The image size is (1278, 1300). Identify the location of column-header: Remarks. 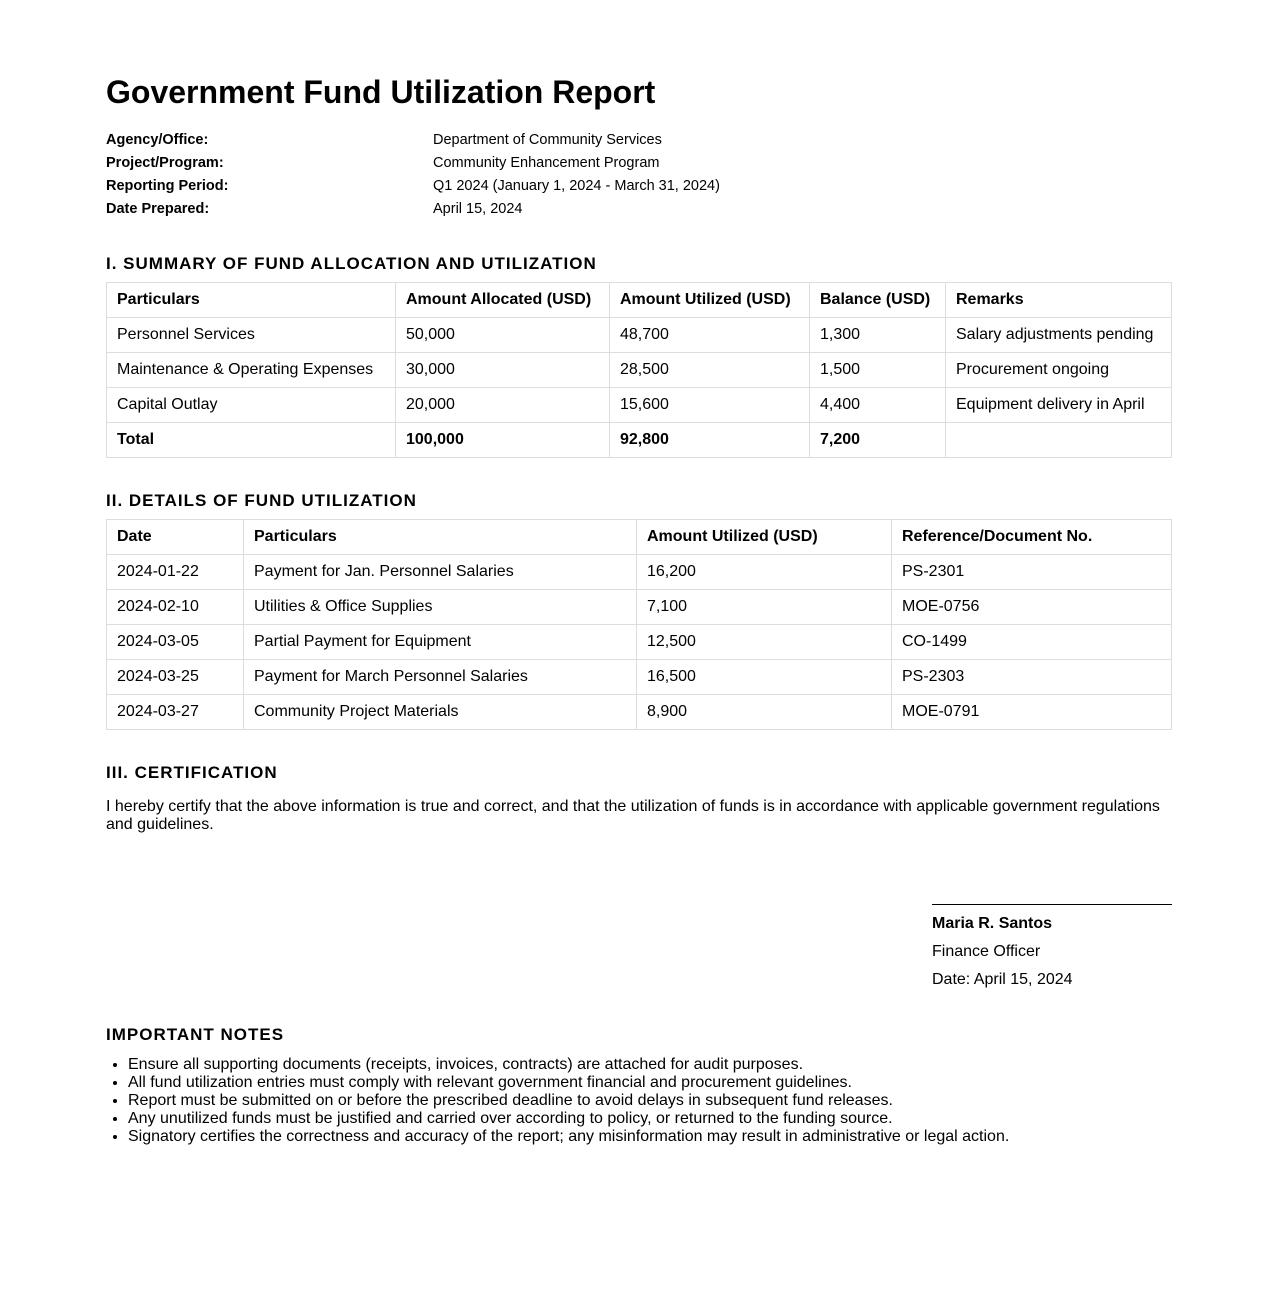
(1058, 300).